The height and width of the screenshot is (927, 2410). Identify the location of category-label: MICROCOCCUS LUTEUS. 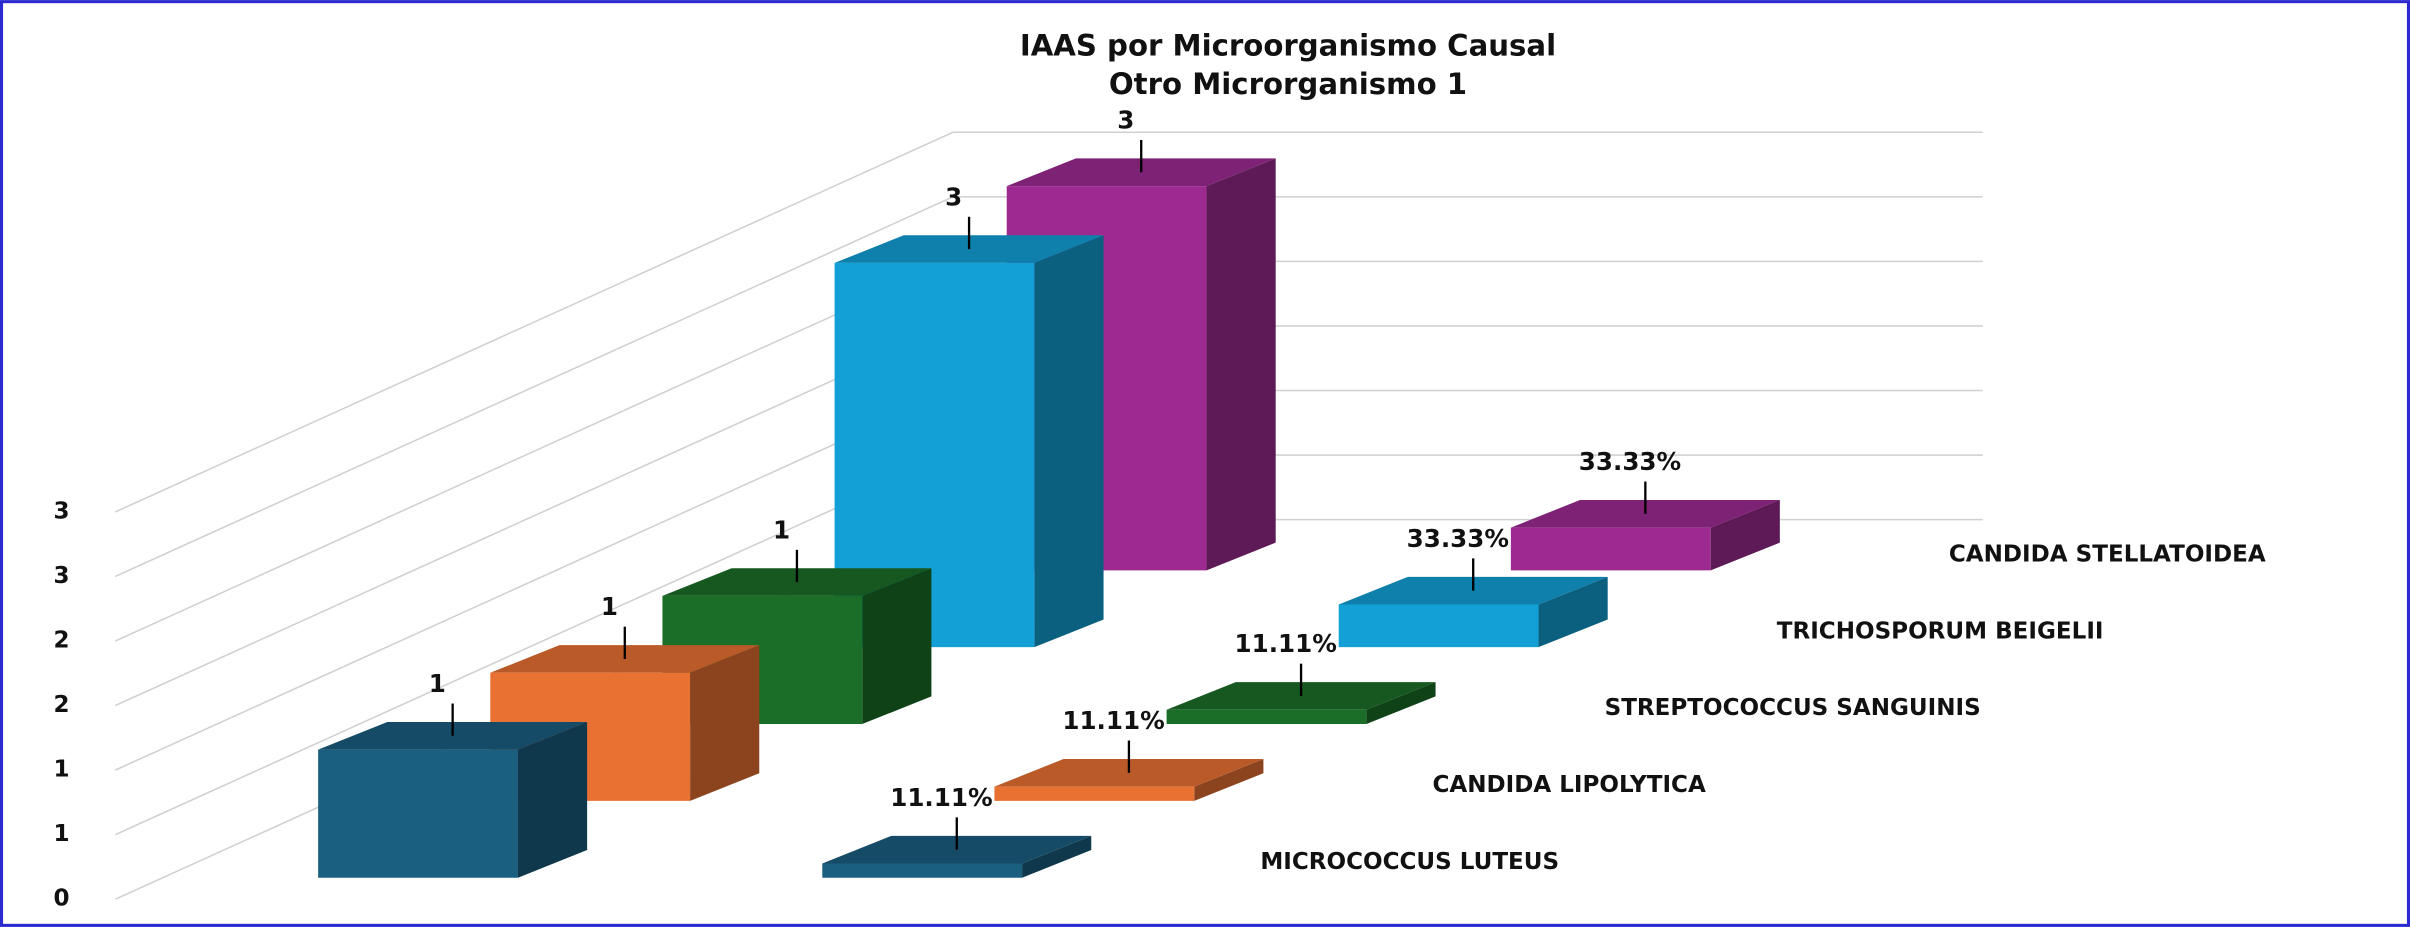
(1409, 862).